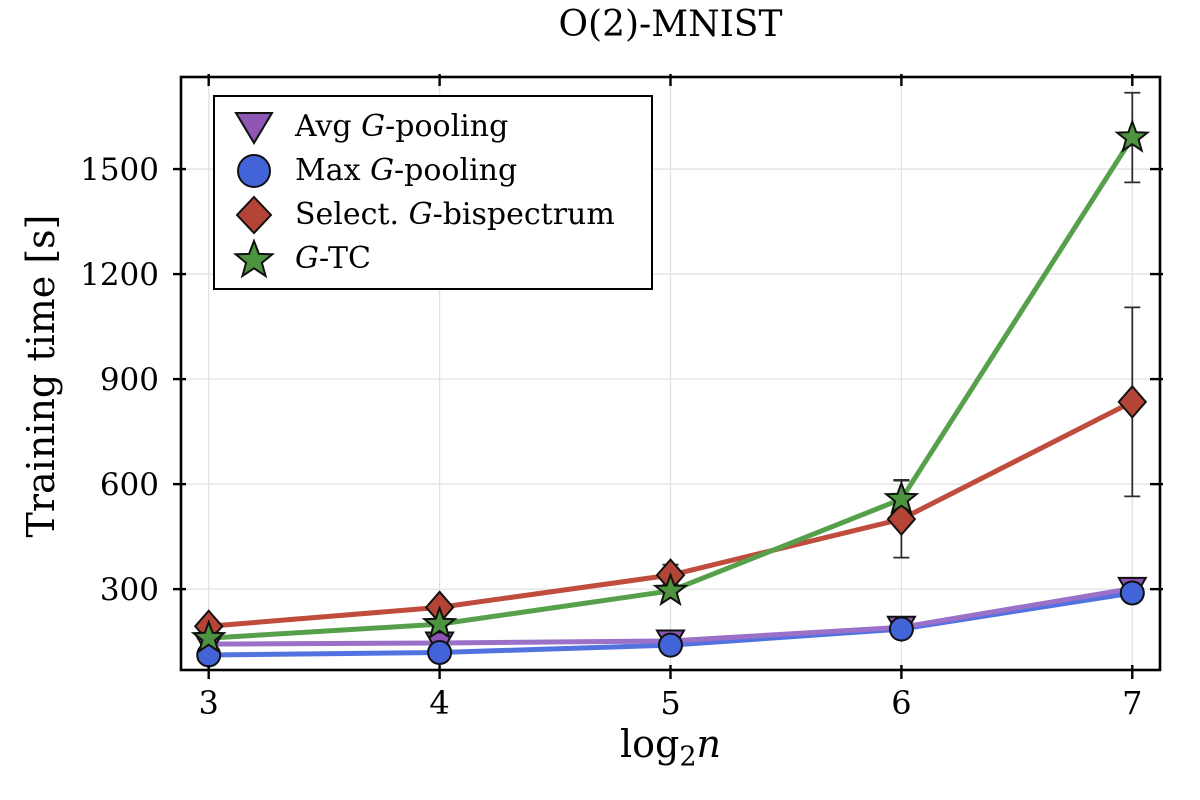  I want to click on x-tick-label-6: 6, so click(901, 703).